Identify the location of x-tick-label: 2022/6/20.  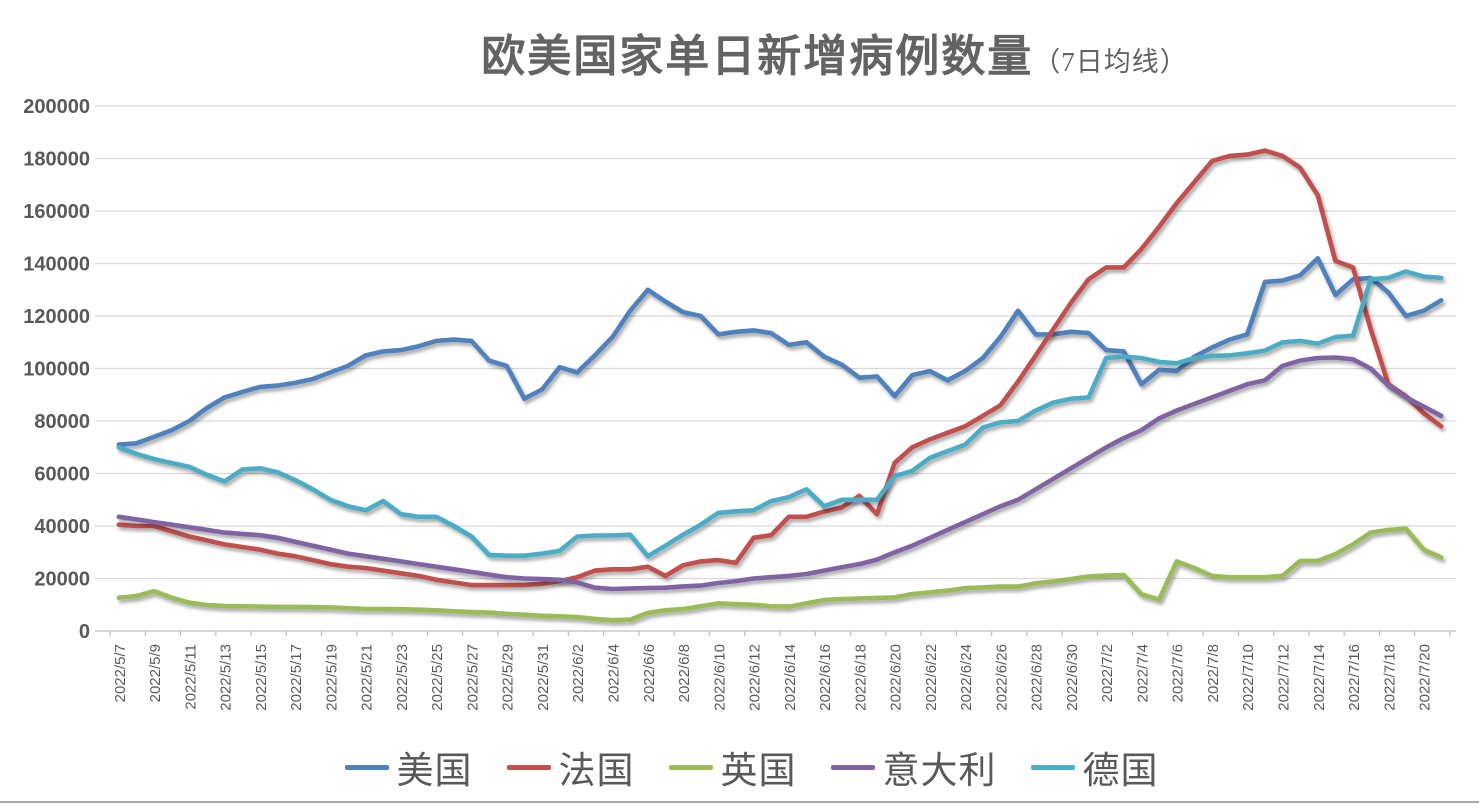
(896, 677).